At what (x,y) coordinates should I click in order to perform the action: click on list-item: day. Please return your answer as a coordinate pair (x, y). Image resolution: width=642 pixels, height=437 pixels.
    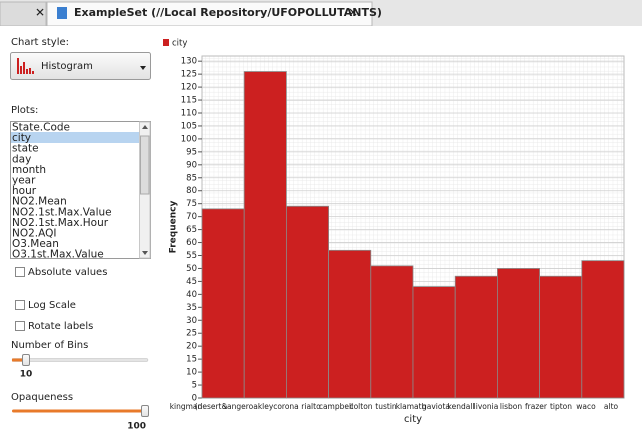
    Looking at the image, I should click on (21, 159).